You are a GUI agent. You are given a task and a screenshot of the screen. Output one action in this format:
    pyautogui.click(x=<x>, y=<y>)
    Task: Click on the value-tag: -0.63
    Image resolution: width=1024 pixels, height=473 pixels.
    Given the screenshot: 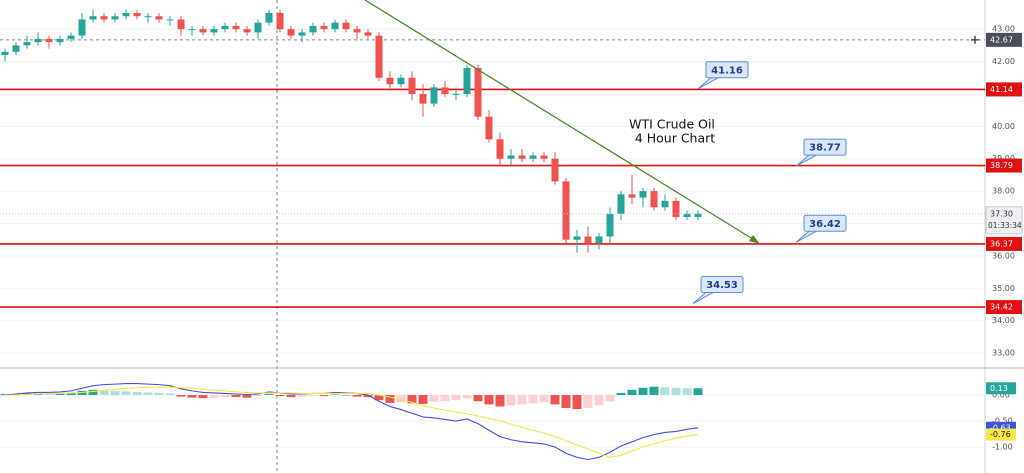 What is the action you would take?
    pyautogui.click(x=1000, y=427)
    